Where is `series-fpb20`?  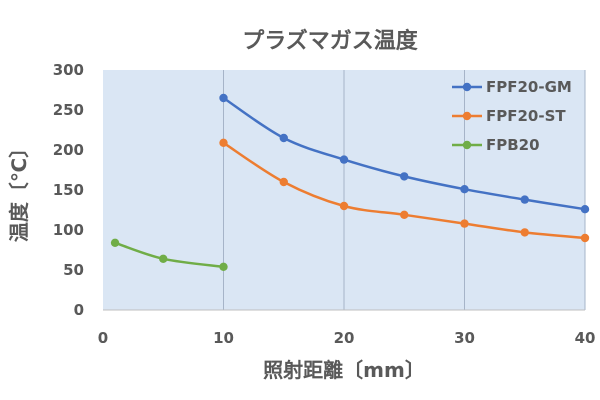
series-fpb20 is located at coordinates (169, 254).